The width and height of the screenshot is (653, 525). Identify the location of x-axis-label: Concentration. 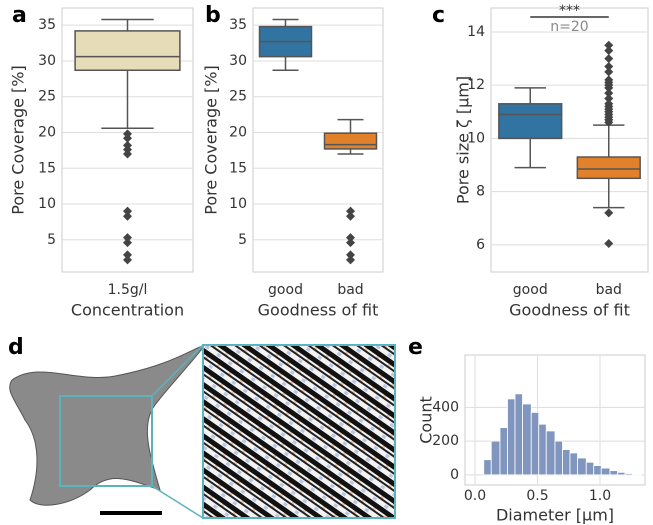
(127, 310).